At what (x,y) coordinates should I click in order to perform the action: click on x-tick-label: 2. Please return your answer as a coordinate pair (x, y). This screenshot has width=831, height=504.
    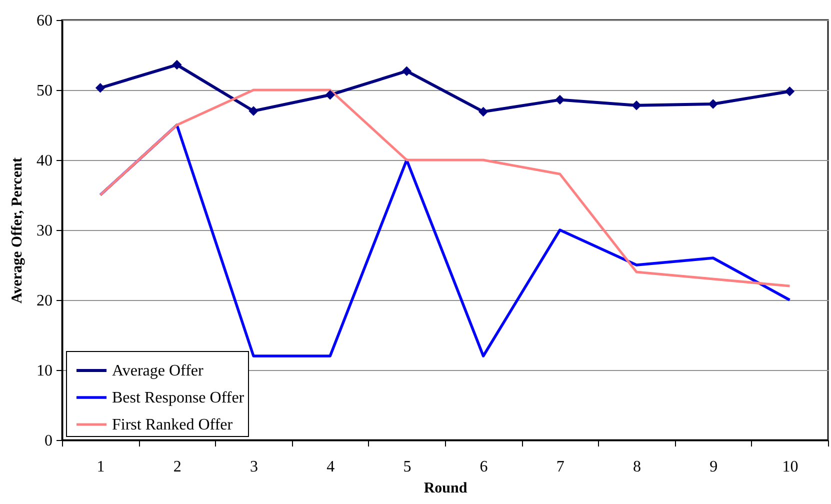
    Looking at the image, I should click on (177, 467).